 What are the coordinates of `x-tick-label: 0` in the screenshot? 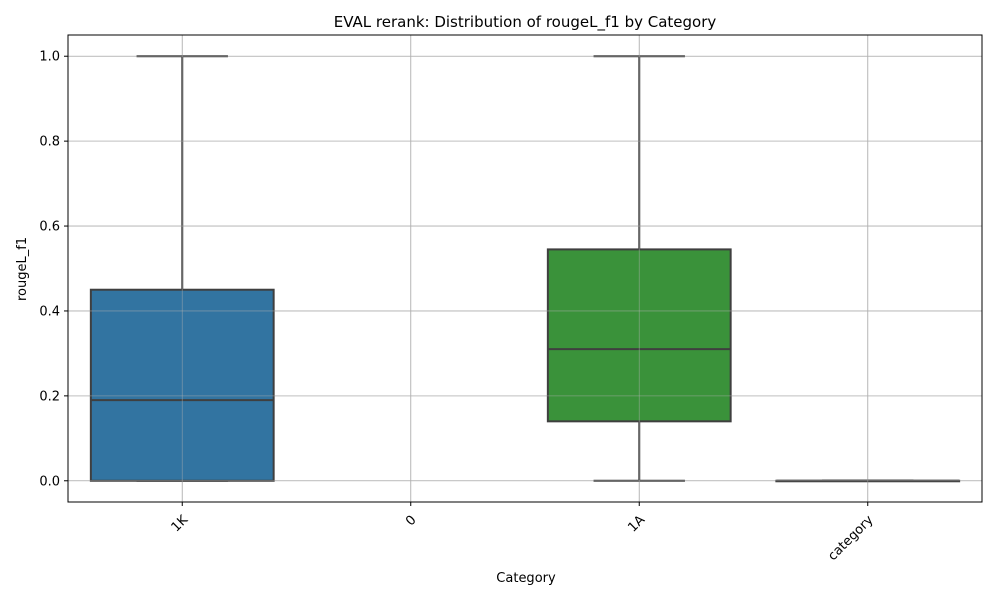 It's located at (411, 521).